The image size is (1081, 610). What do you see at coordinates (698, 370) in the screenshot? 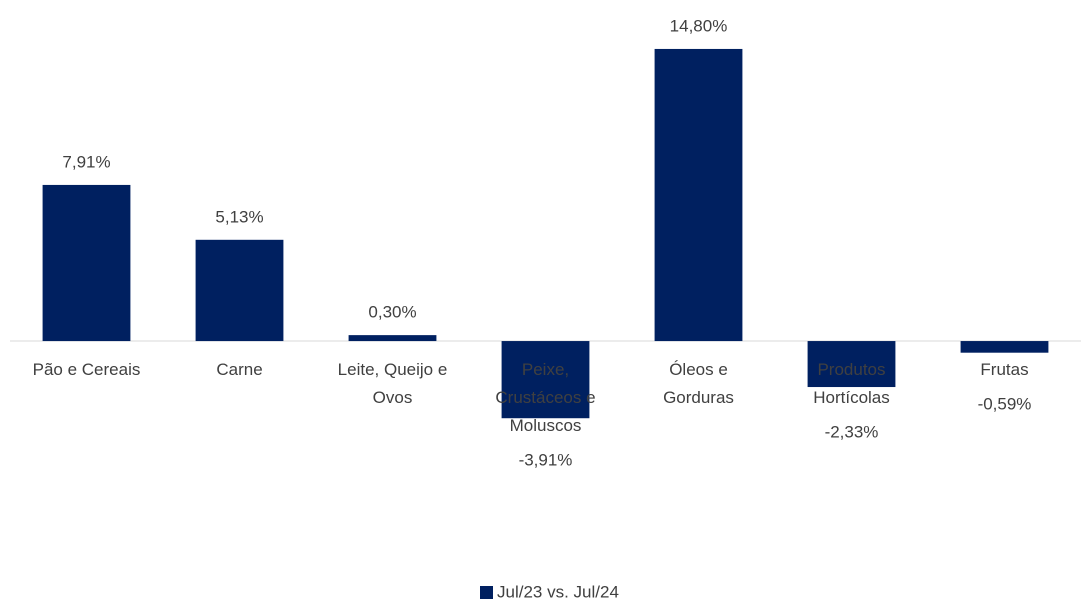
I see `x-tick-label-line: Óleos e` at bounding box center [698, 370].